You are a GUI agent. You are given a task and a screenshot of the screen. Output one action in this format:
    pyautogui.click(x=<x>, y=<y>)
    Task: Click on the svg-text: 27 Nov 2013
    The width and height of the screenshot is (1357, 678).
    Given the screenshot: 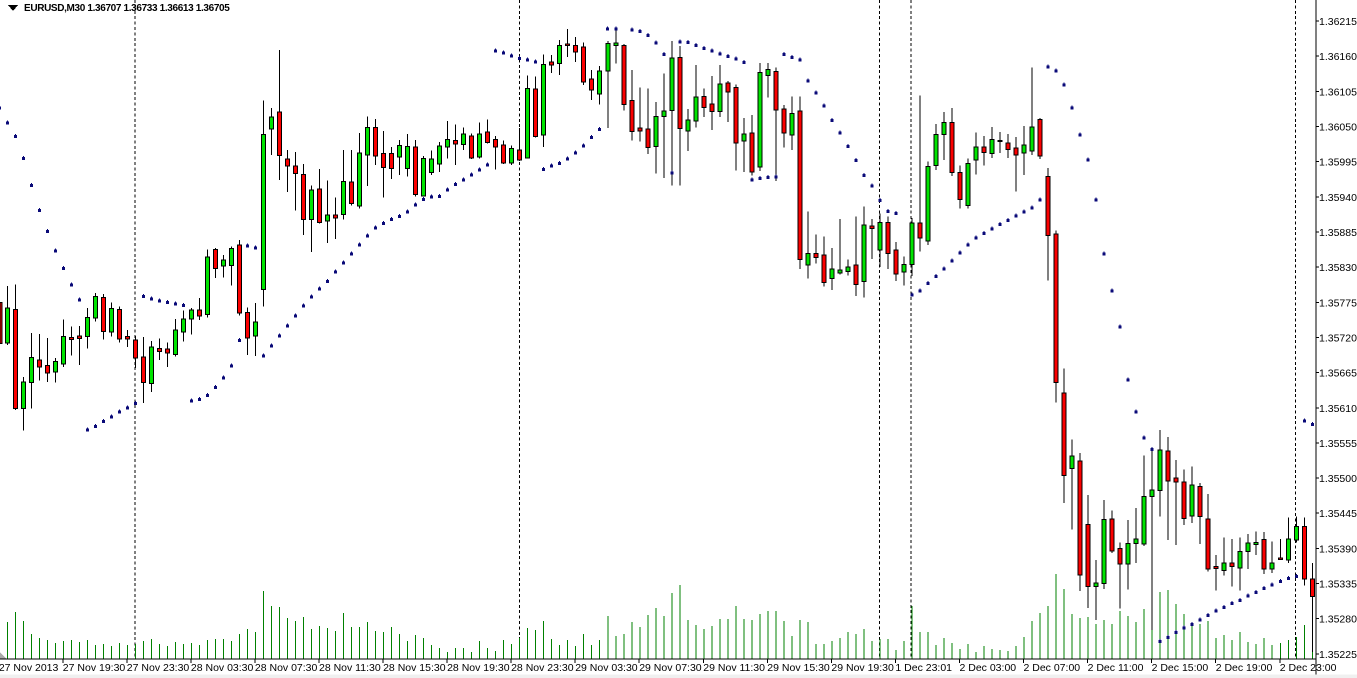 What is the action you would take?
    pyautogui.click(x=29, y=668)
    